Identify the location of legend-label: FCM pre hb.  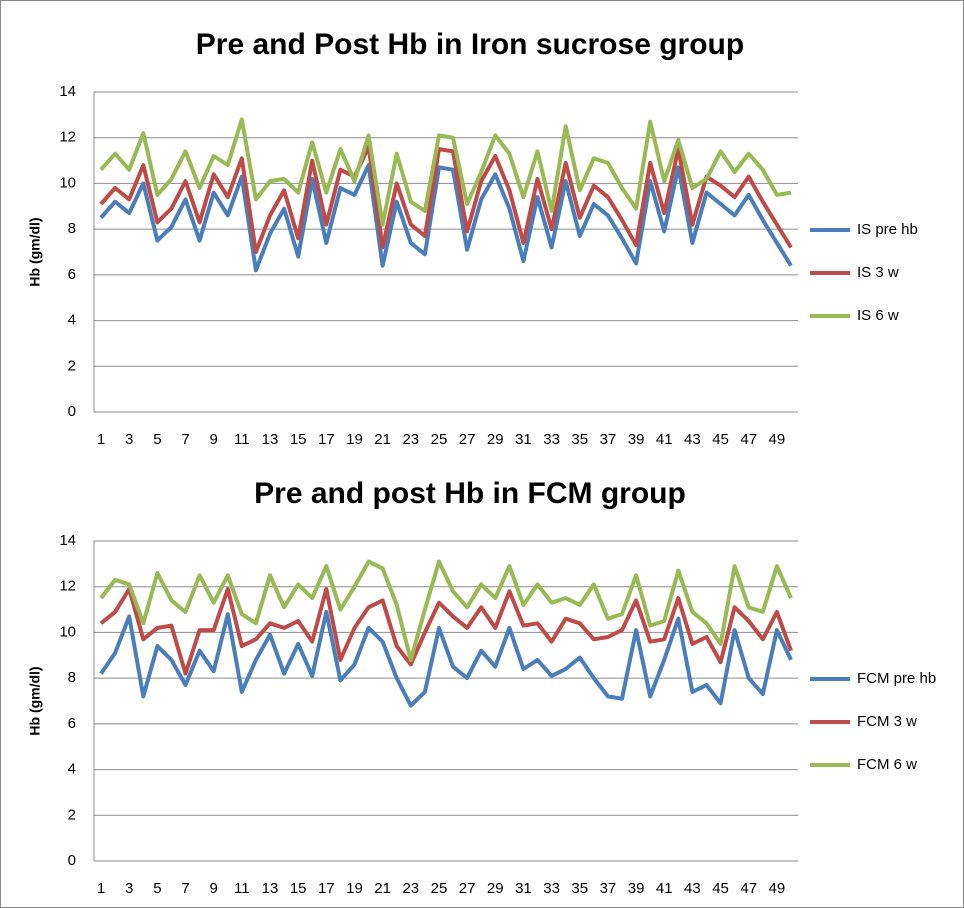
(896, 678).